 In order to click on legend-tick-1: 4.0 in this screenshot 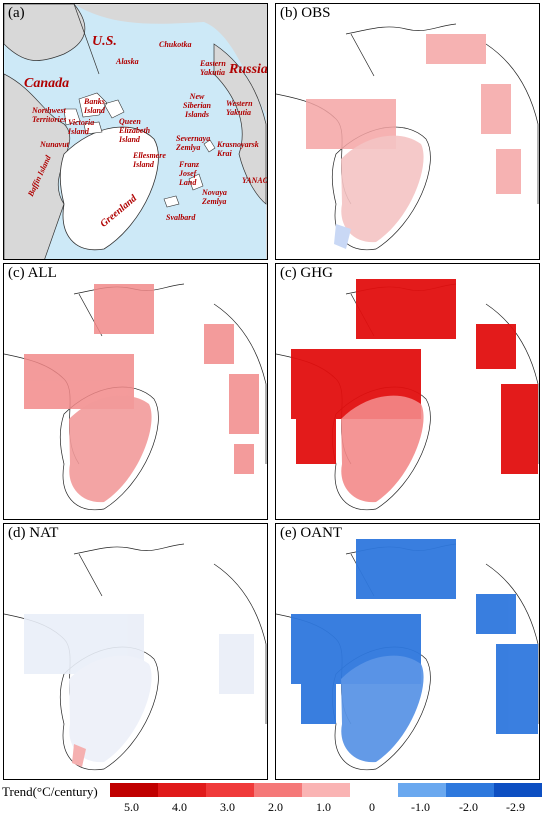, I will do `click(179, 807)`.